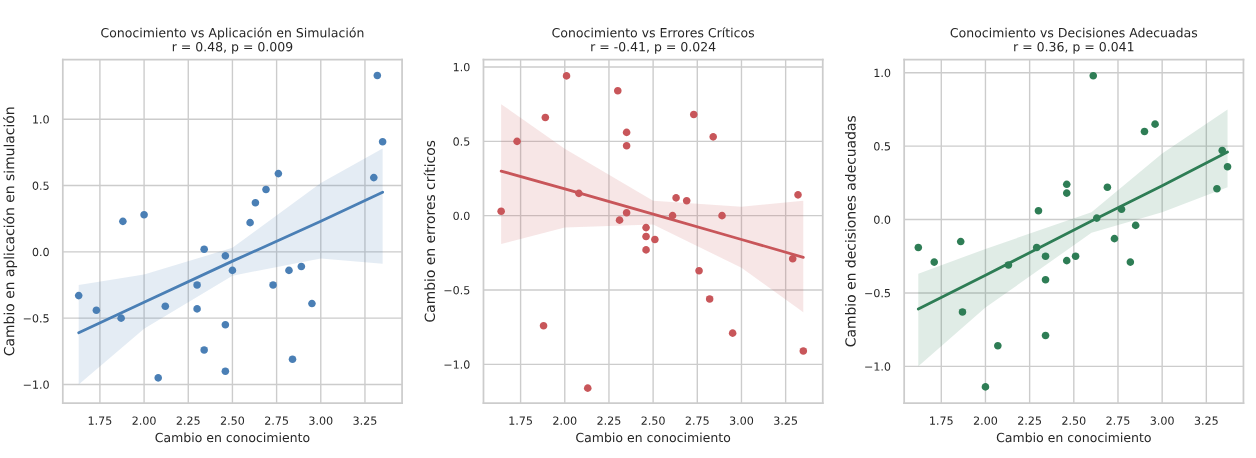  I want to click on x-tick-label: 3.00, so click(1162, 420).